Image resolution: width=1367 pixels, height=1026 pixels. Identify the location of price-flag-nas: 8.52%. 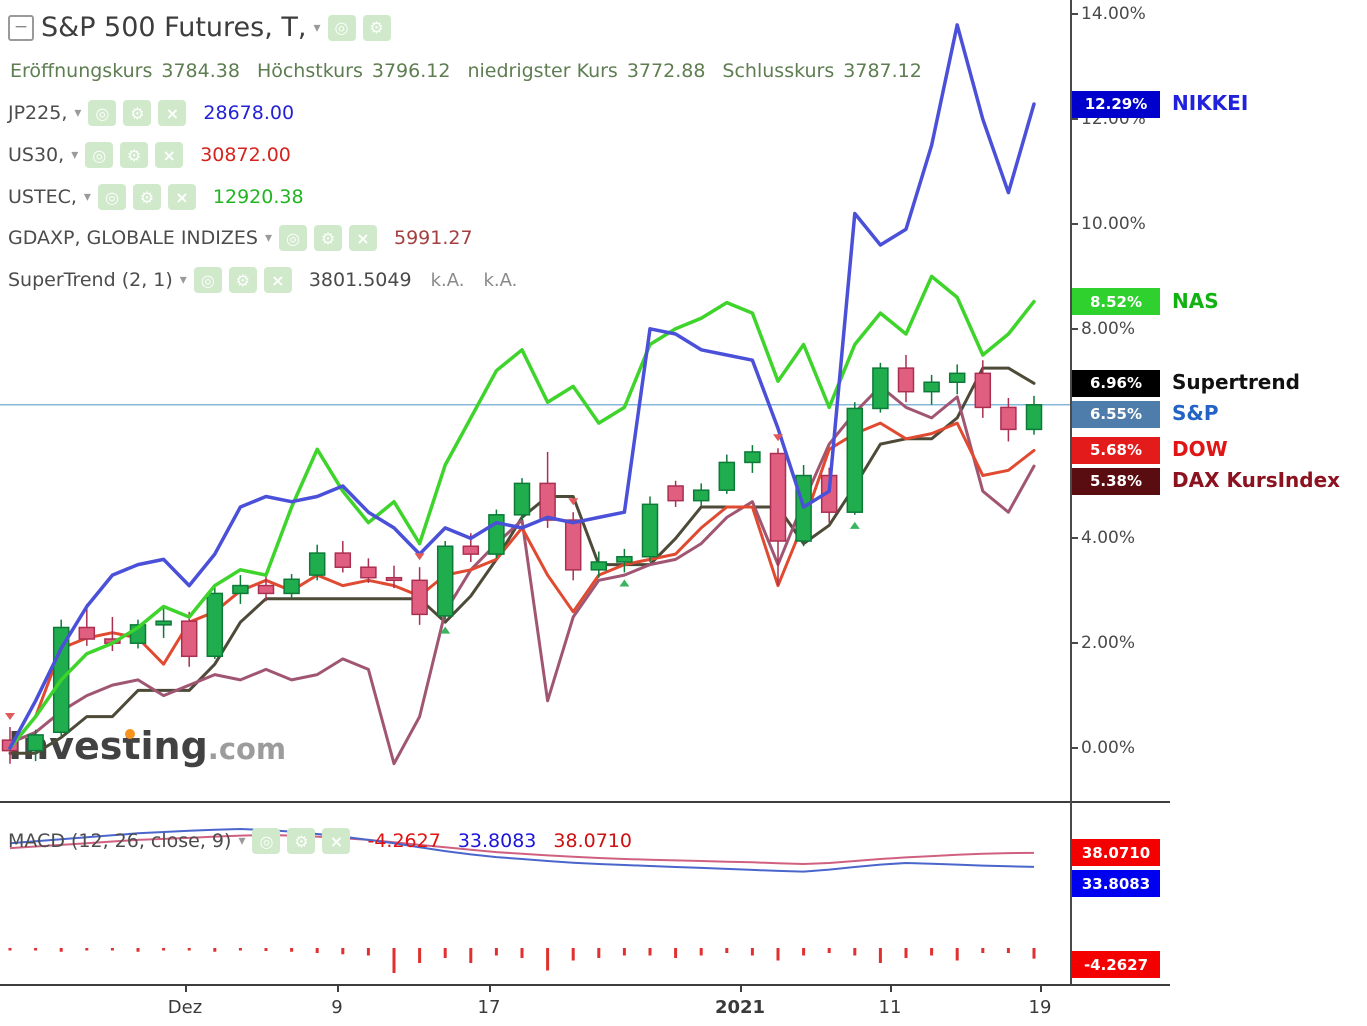
(1116, 302).